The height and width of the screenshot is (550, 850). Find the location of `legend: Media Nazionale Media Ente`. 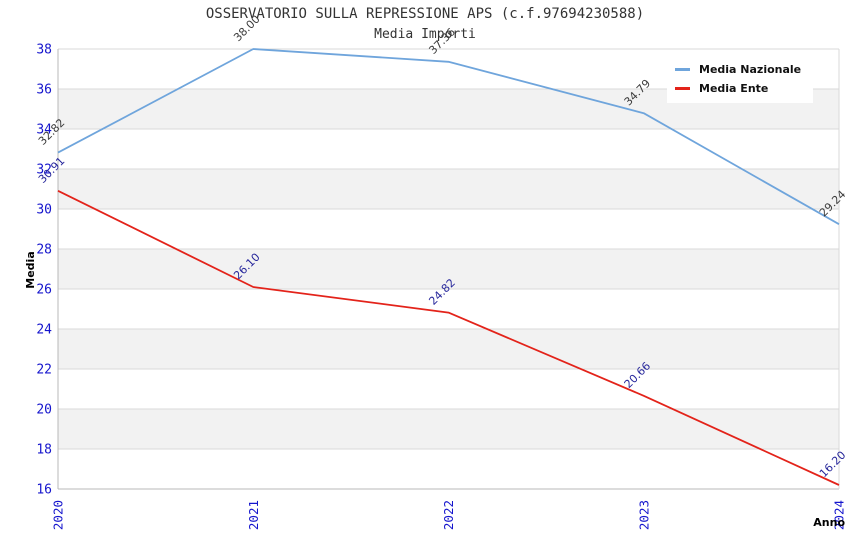

legend: Media Nazionale Media Ente is located at coordinates (740, 80).